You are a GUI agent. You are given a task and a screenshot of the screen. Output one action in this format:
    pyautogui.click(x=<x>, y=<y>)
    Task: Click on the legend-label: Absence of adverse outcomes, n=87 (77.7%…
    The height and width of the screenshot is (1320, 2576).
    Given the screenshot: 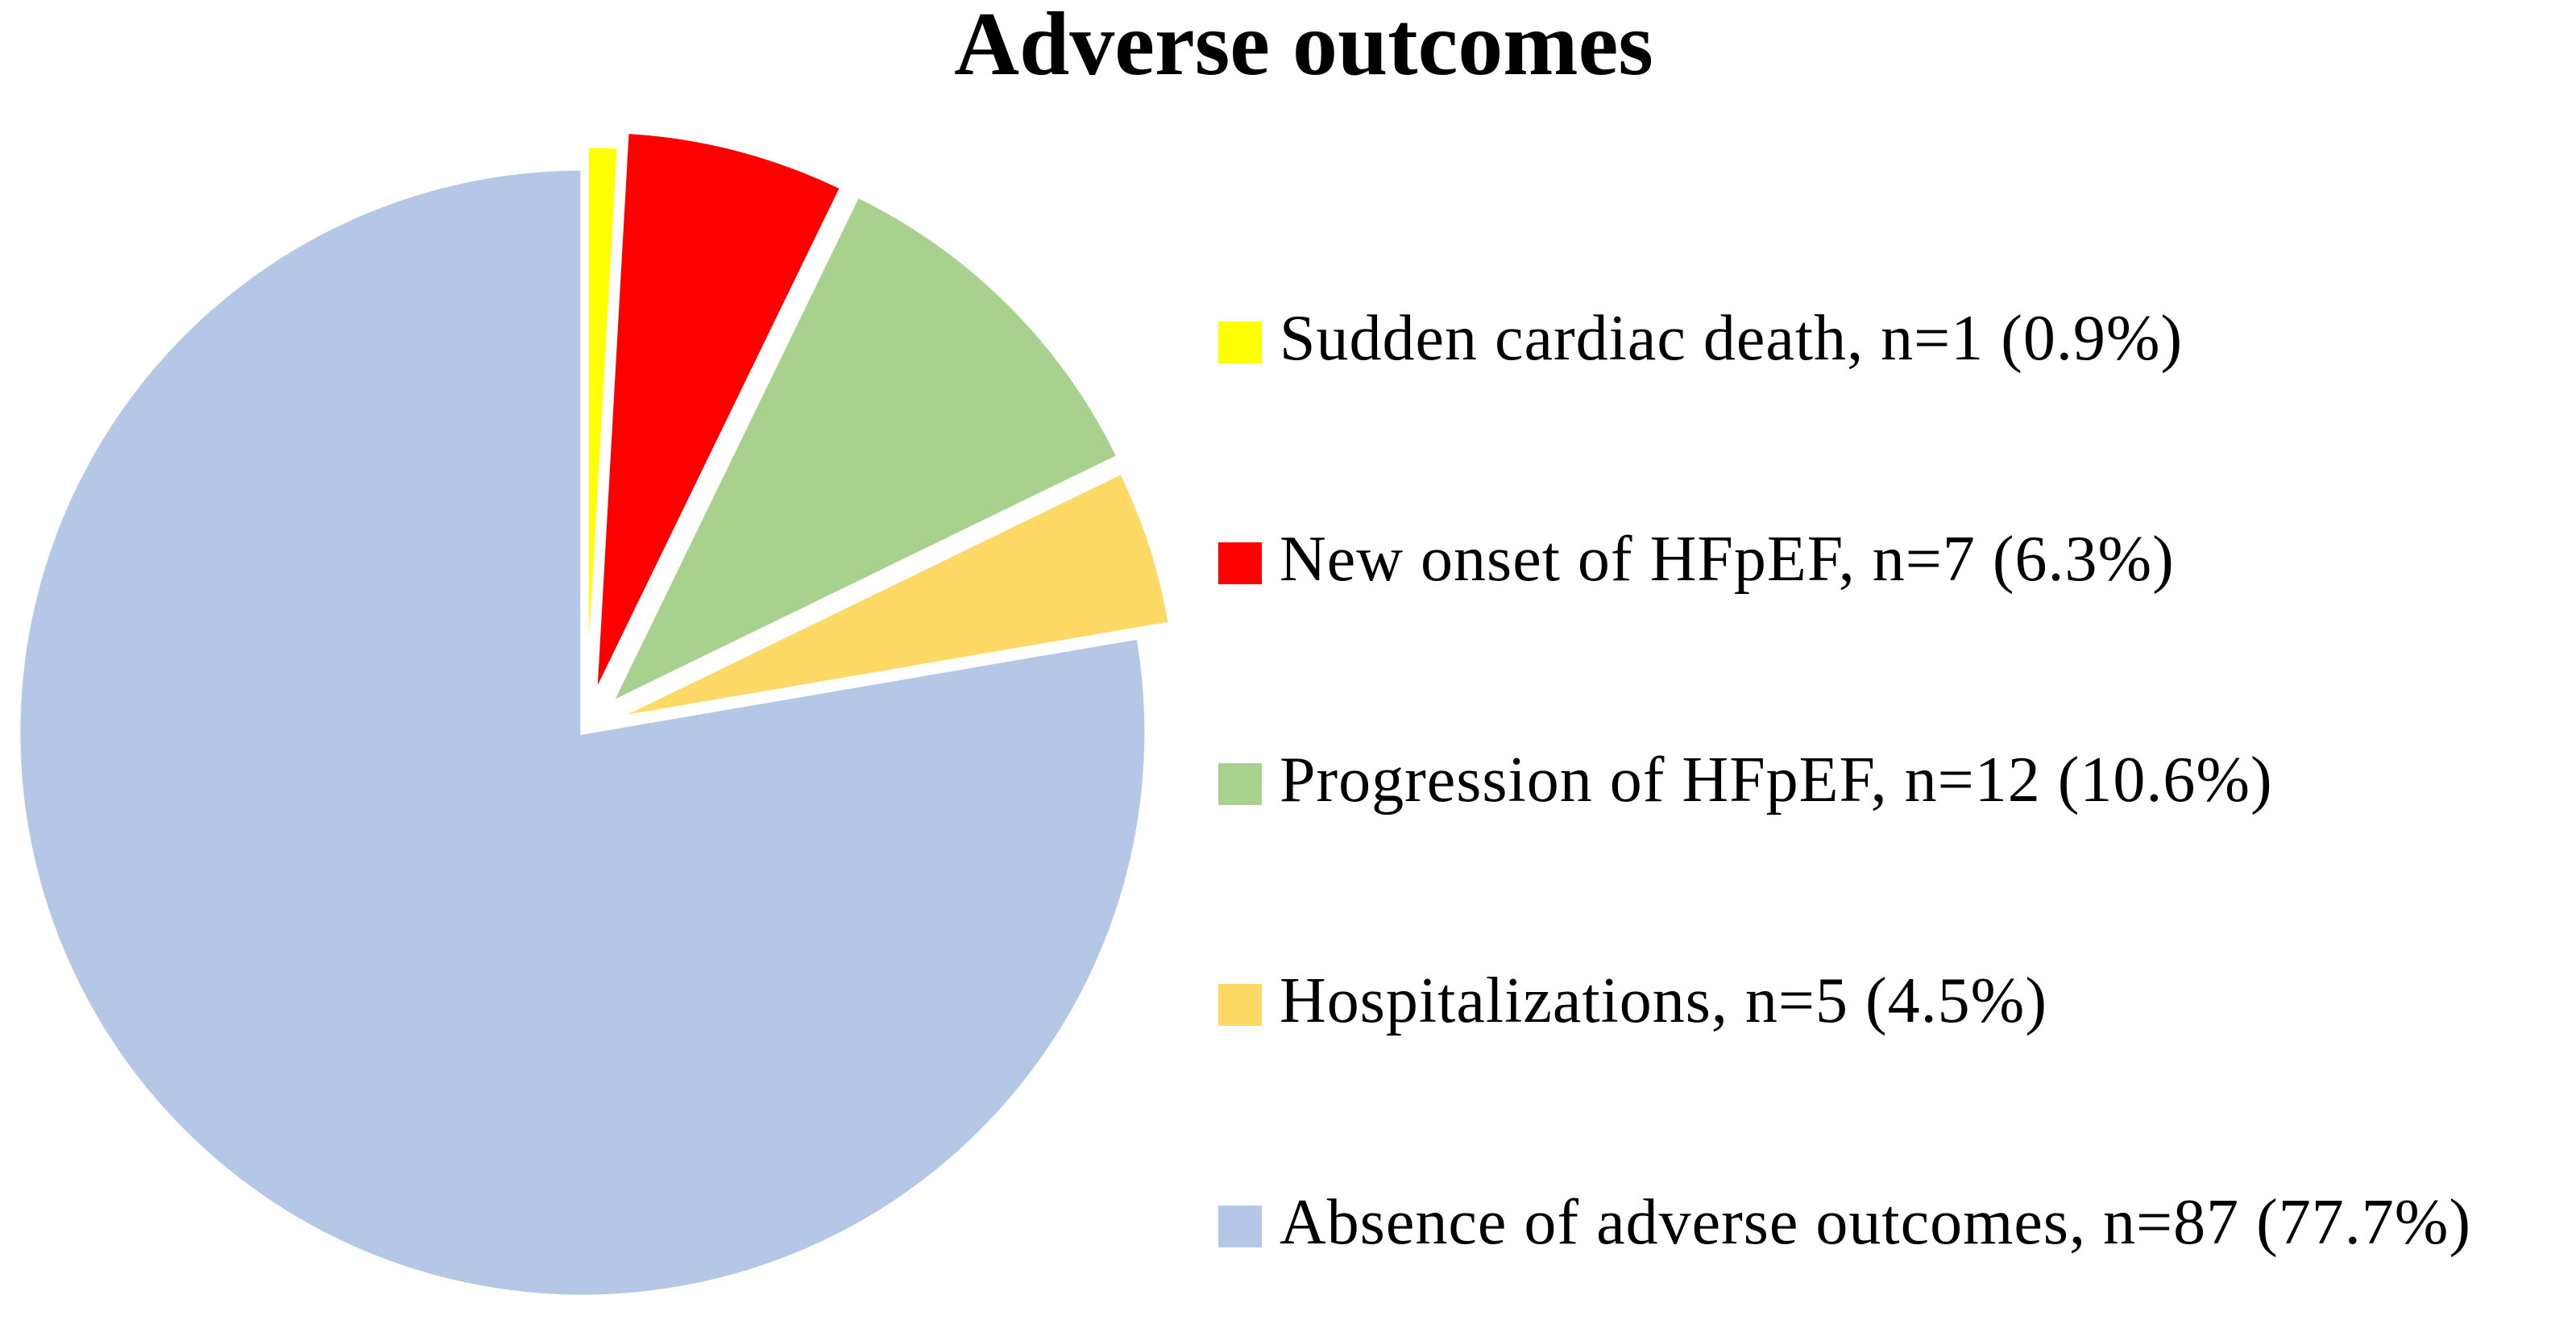 What is the action you would take?
    pyautogui.click(x=1876, y=1223)
    